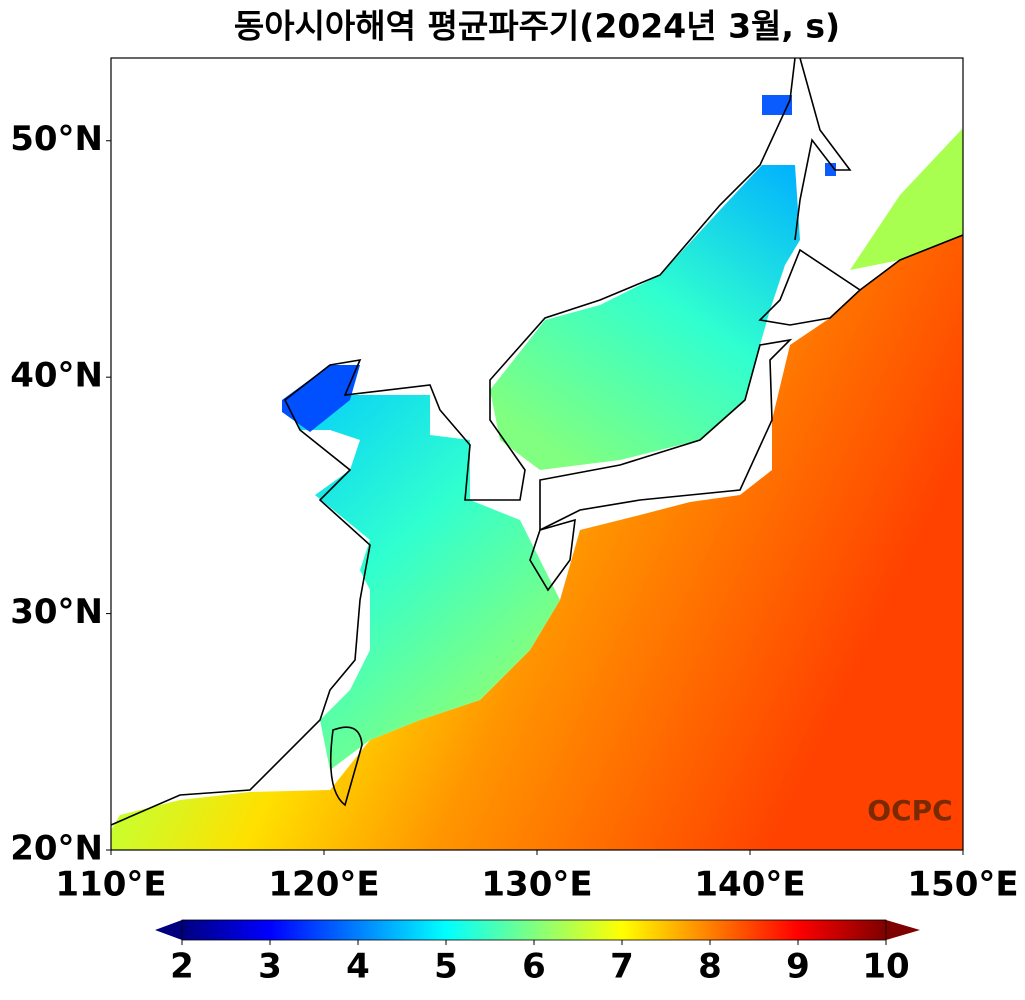 The image size is (1025, 1000). I want to click on watermark: OCPC, so click(909, 810).